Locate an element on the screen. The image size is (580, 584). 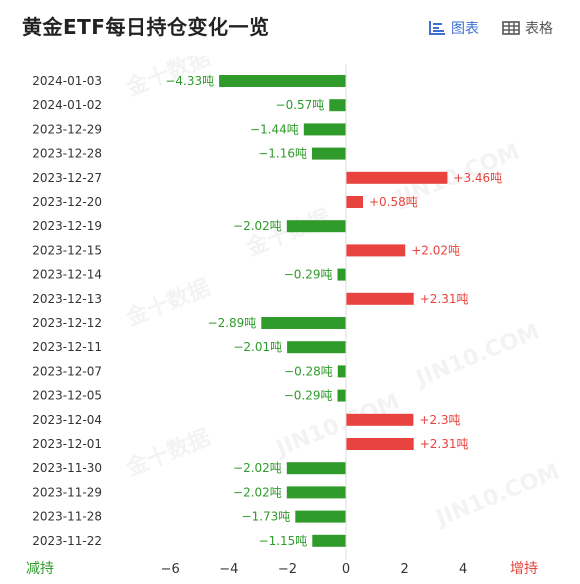
value-label: −0.28吨 is located at coordinates (308, 371).